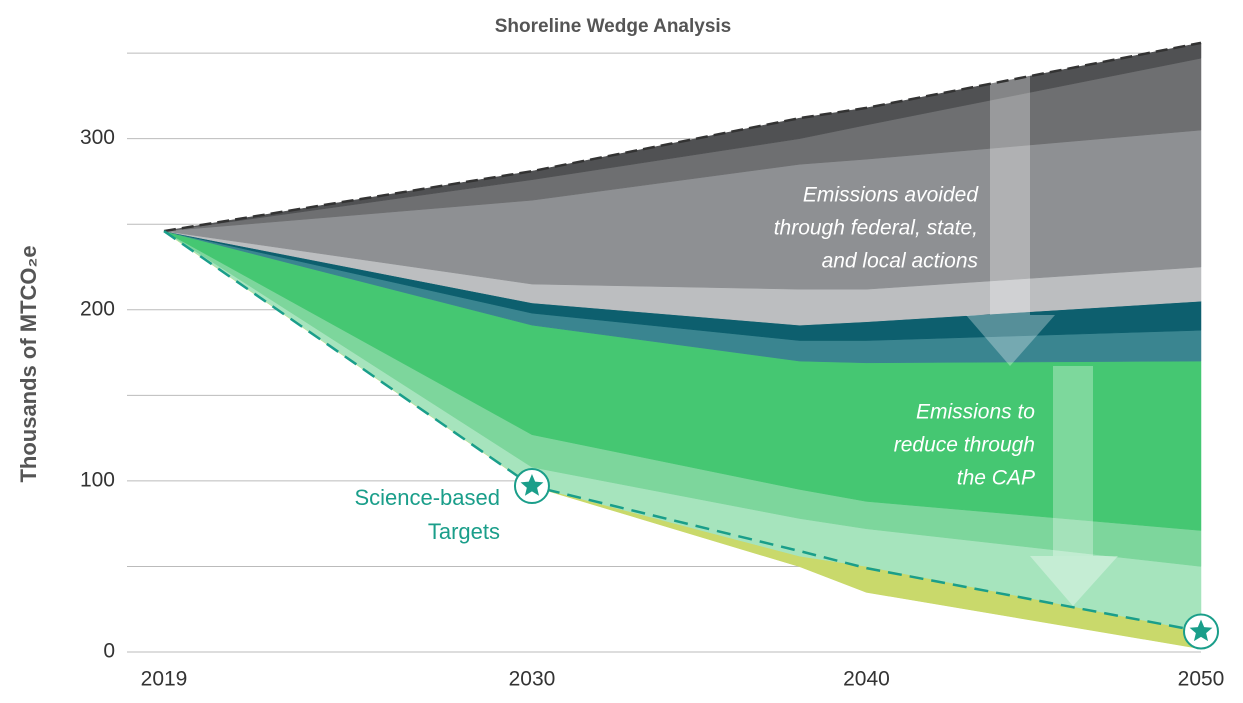  I want to click on arrows, so click(1042, 338).